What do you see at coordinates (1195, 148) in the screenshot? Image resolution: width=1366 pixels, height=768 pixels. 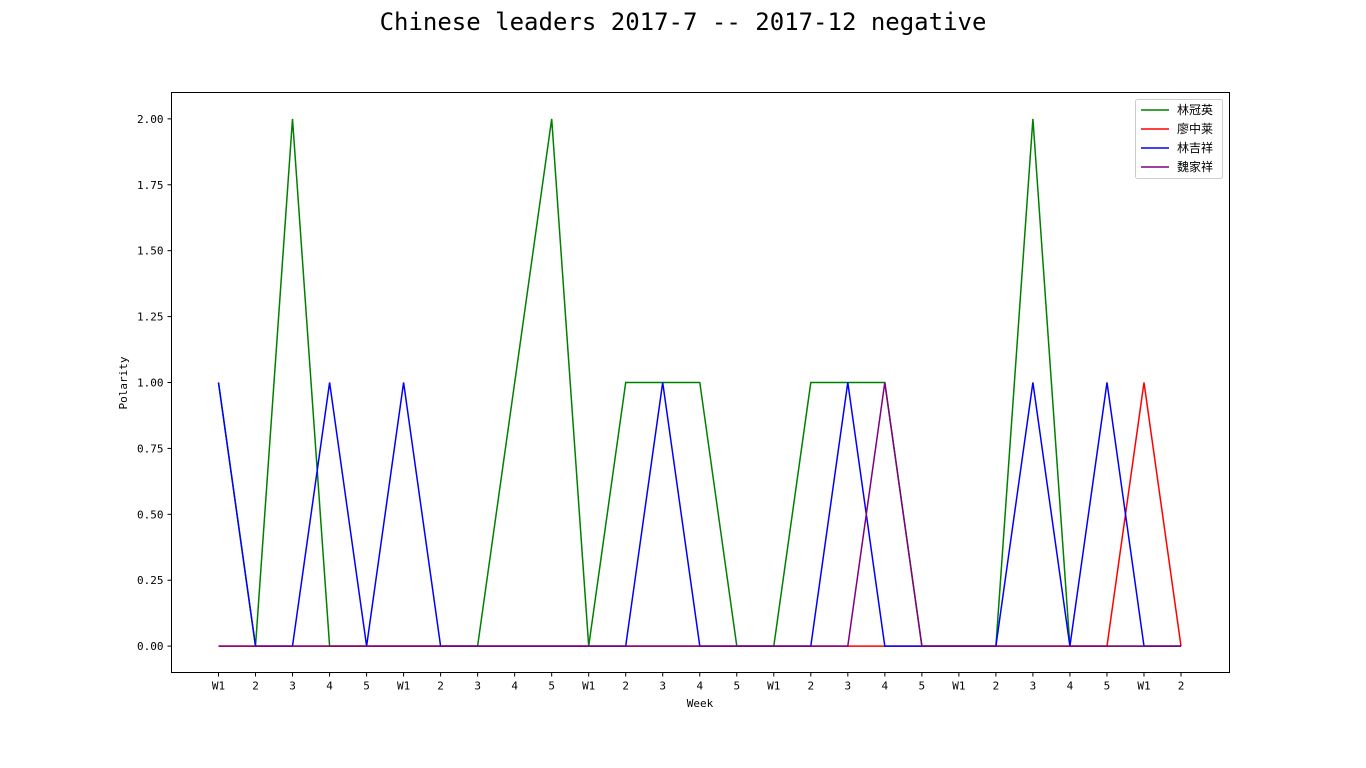 I see `legend-entry-label: 林吉祥` at bounding box center [1195, 148].